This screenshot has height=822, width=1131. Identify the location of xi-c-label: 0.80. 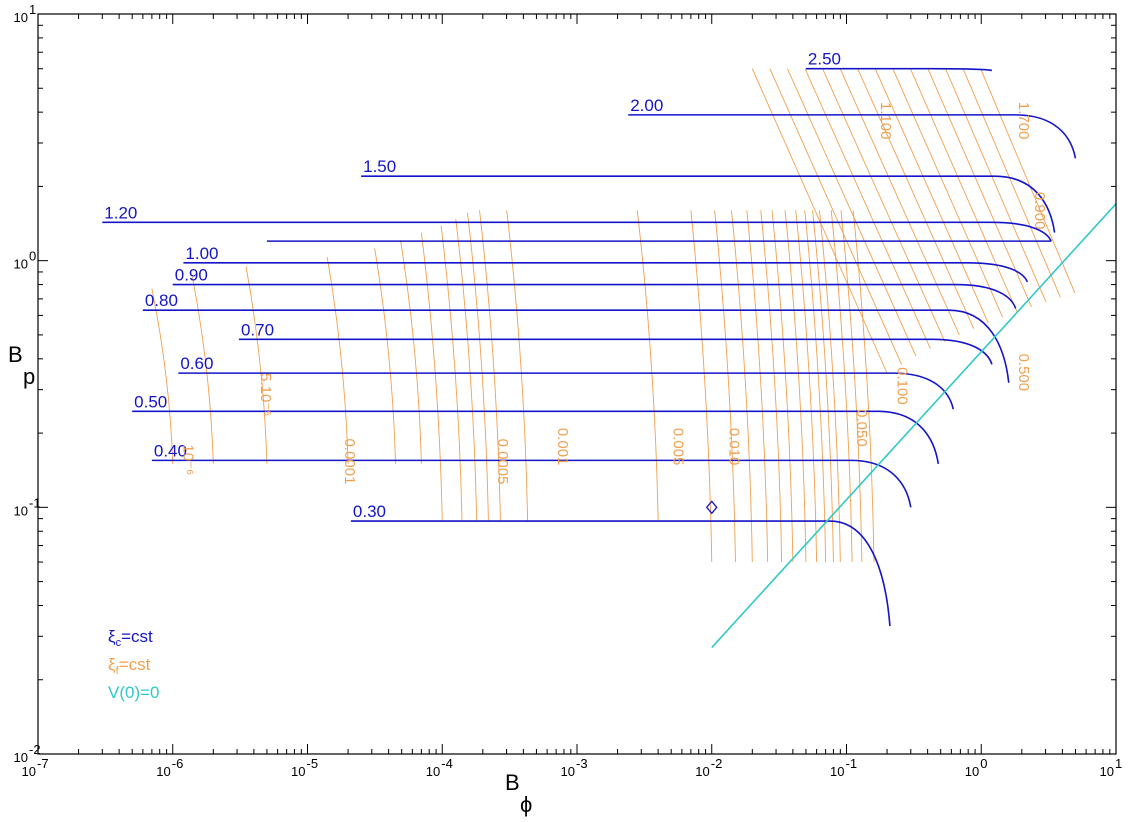
(161, 300).